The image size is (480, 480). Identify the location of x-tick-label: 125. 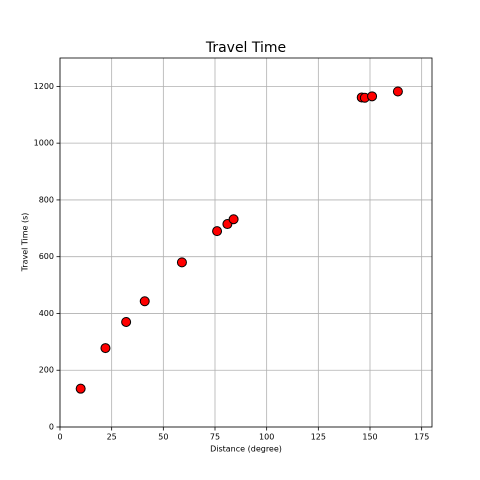
(318, 437).